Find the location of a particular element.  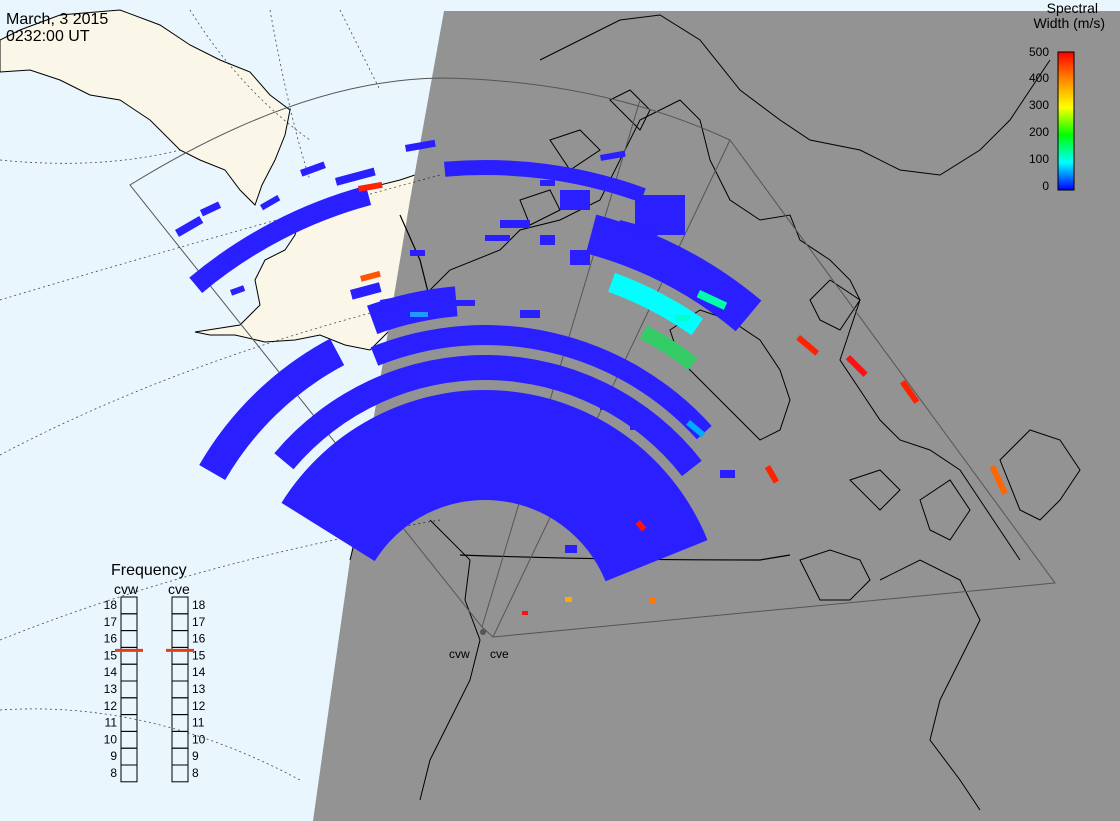

radar-site-label-cvw: cvw is located at coordinates (459, 654).